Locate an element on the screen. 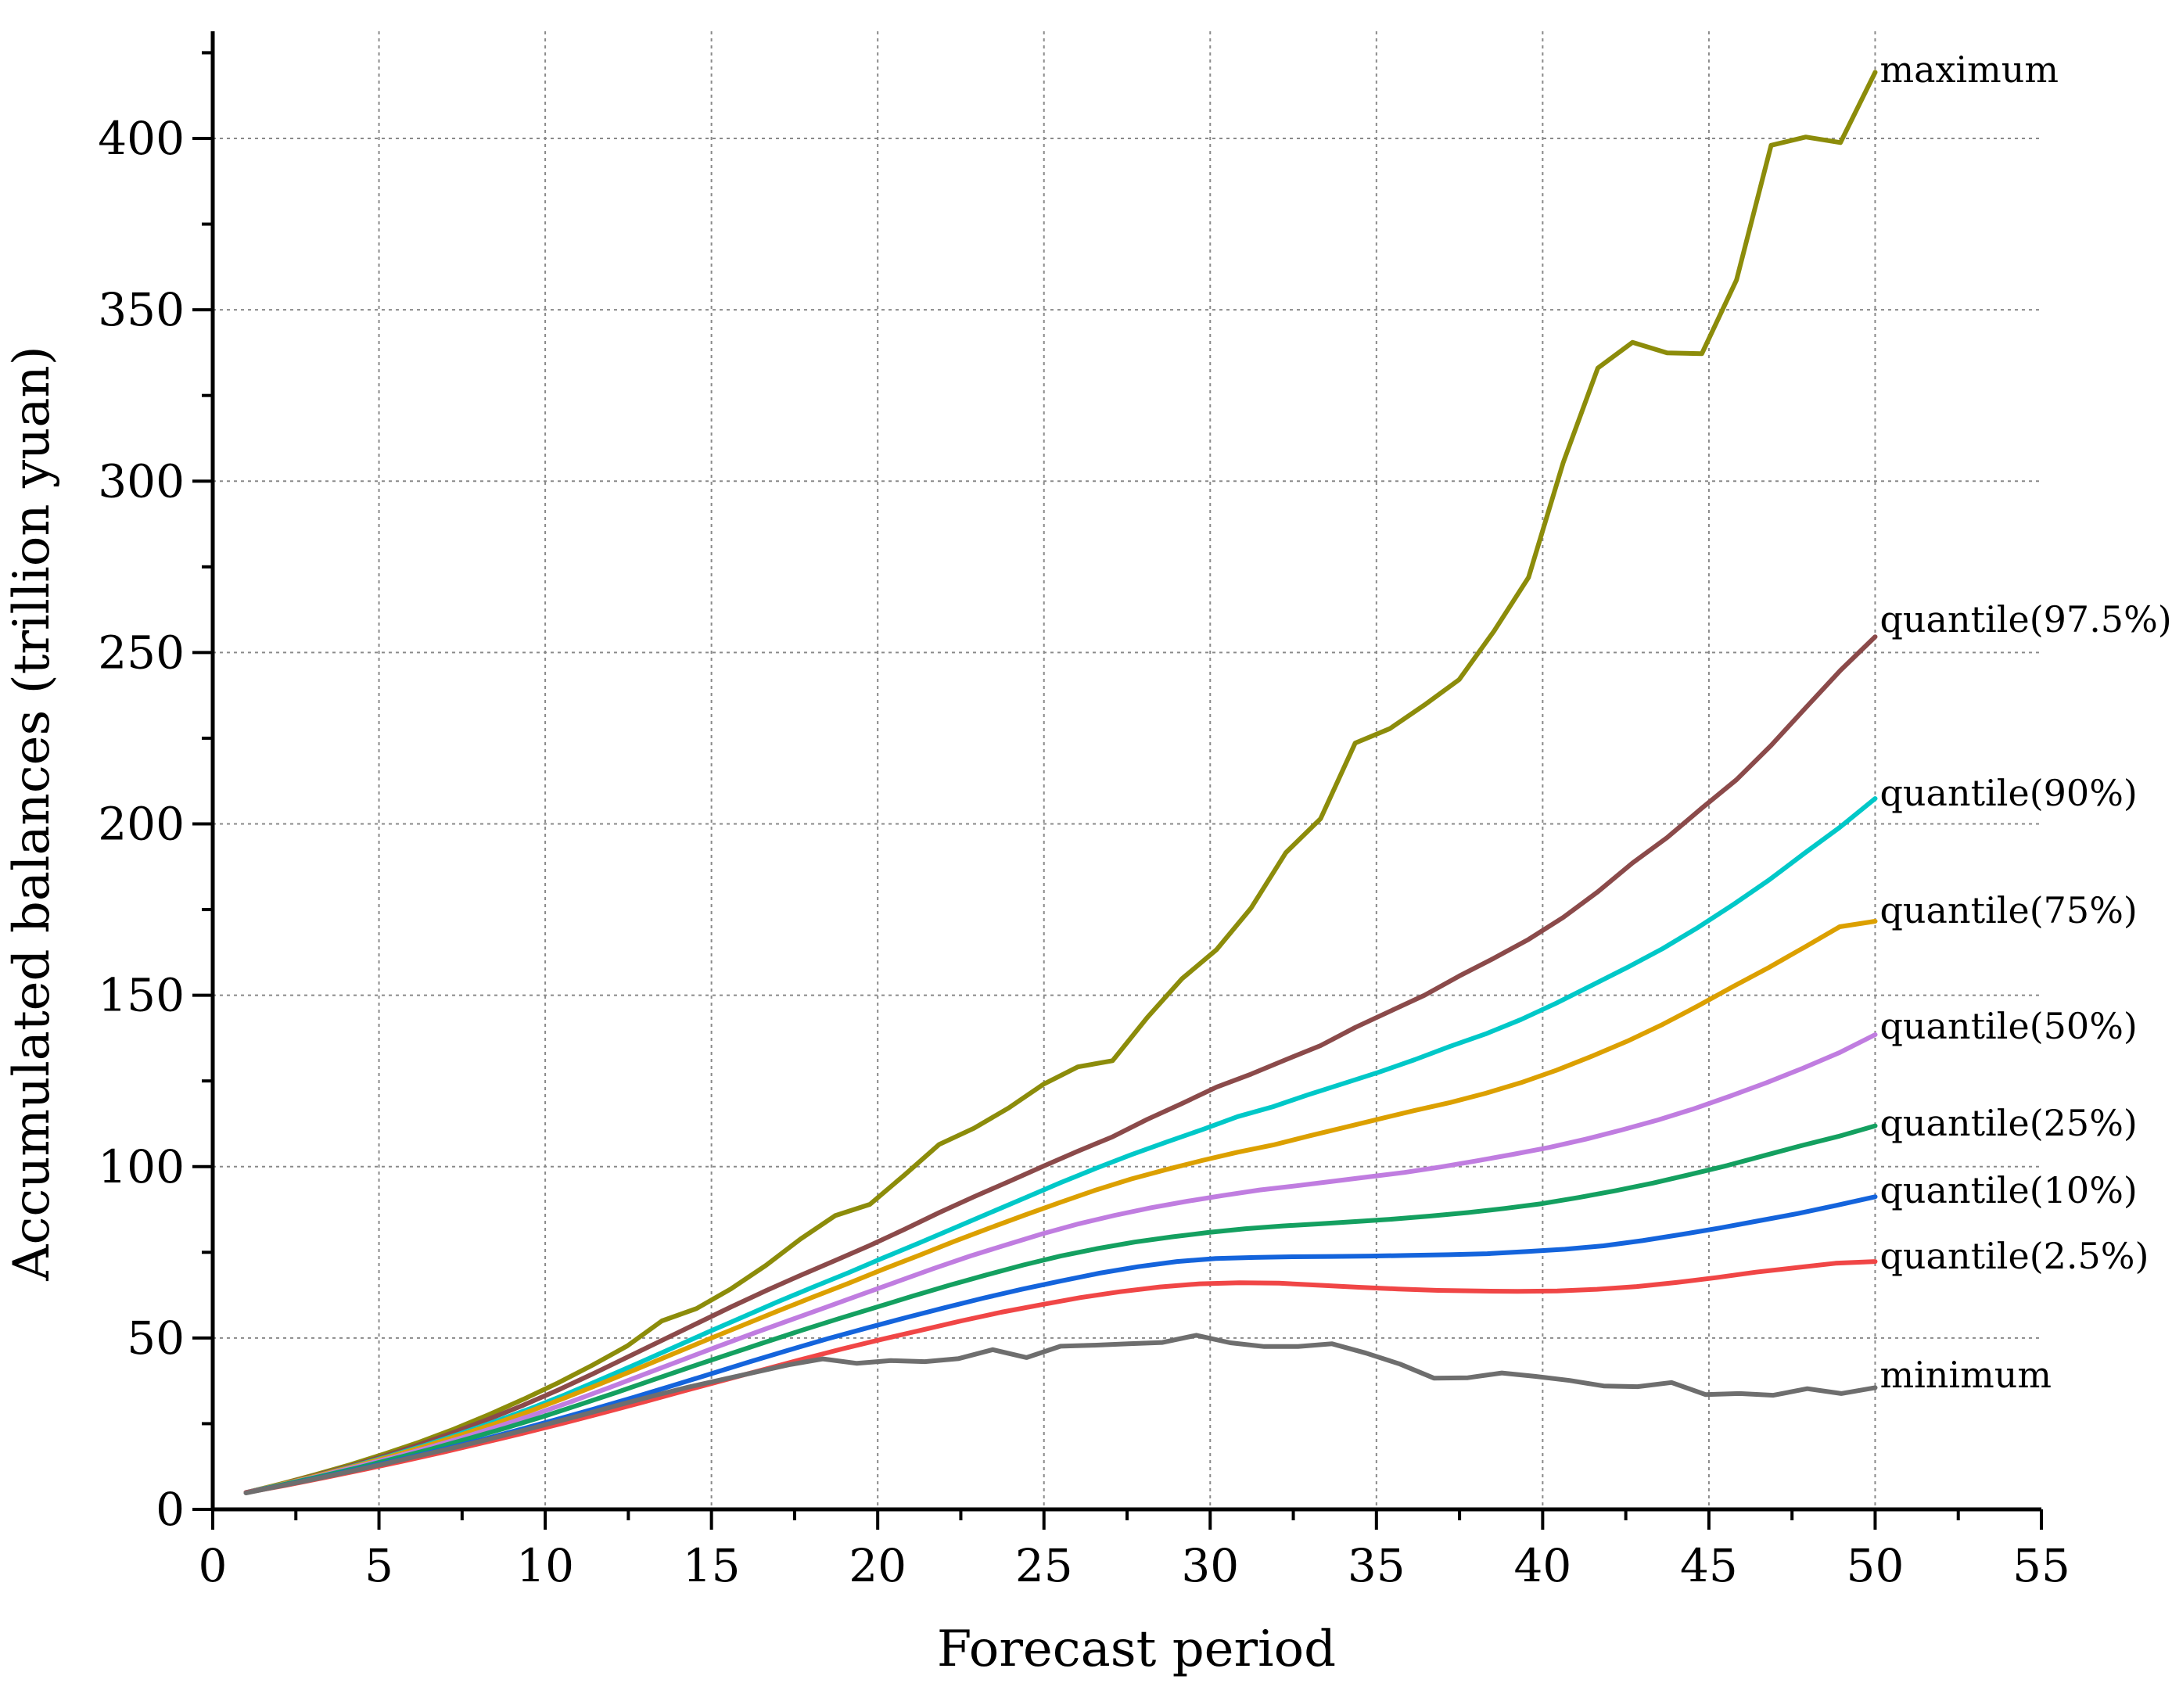 This screenshot has height=1708, width=2172. series-label-quantile-2-5: quantile(2.5%) is located at coordinates (2014, 1256).